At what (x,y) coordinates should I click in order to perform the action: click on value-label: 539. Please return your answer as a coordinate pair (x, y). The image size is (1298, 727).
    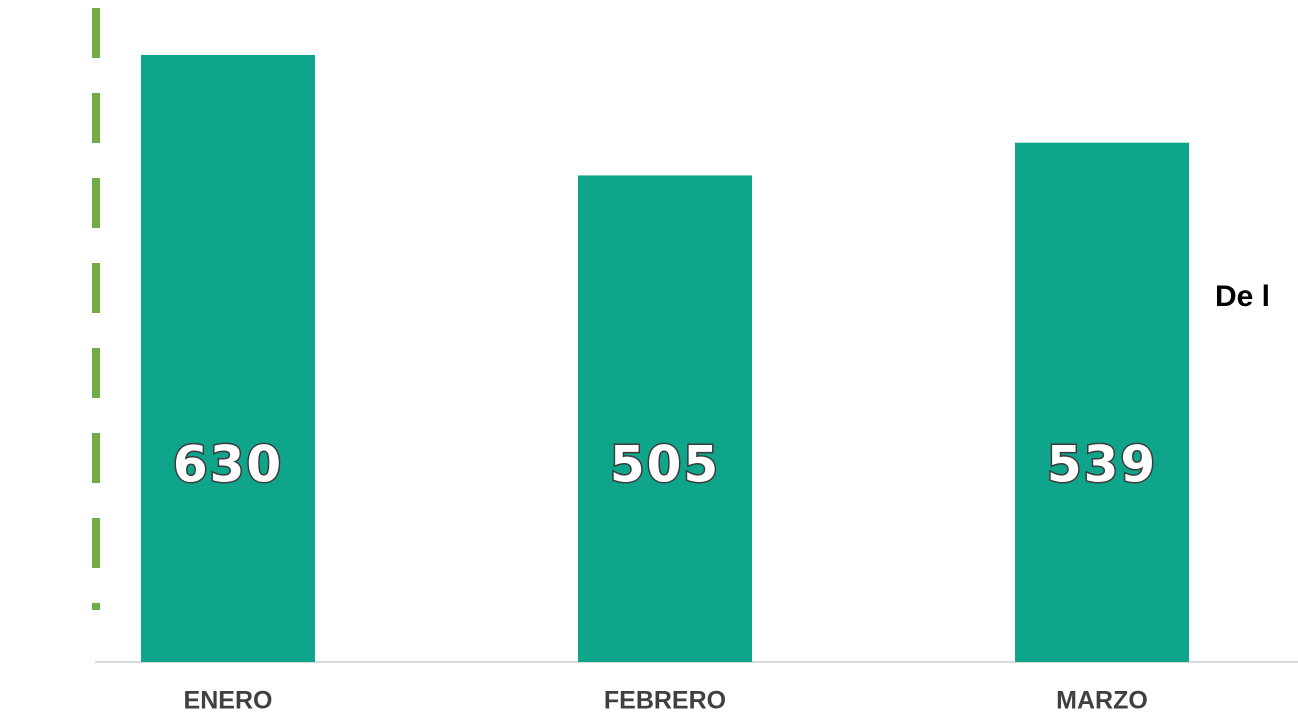
    Looking at the image, I should click on (1102, 465).